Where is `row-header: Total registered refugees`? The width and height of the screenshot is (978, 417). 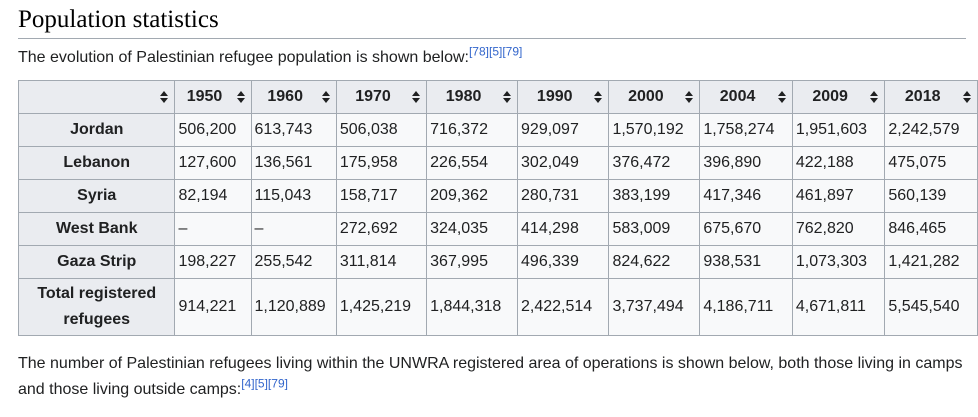 row-header: Total registered refugees is located at coordinates (96, 307).